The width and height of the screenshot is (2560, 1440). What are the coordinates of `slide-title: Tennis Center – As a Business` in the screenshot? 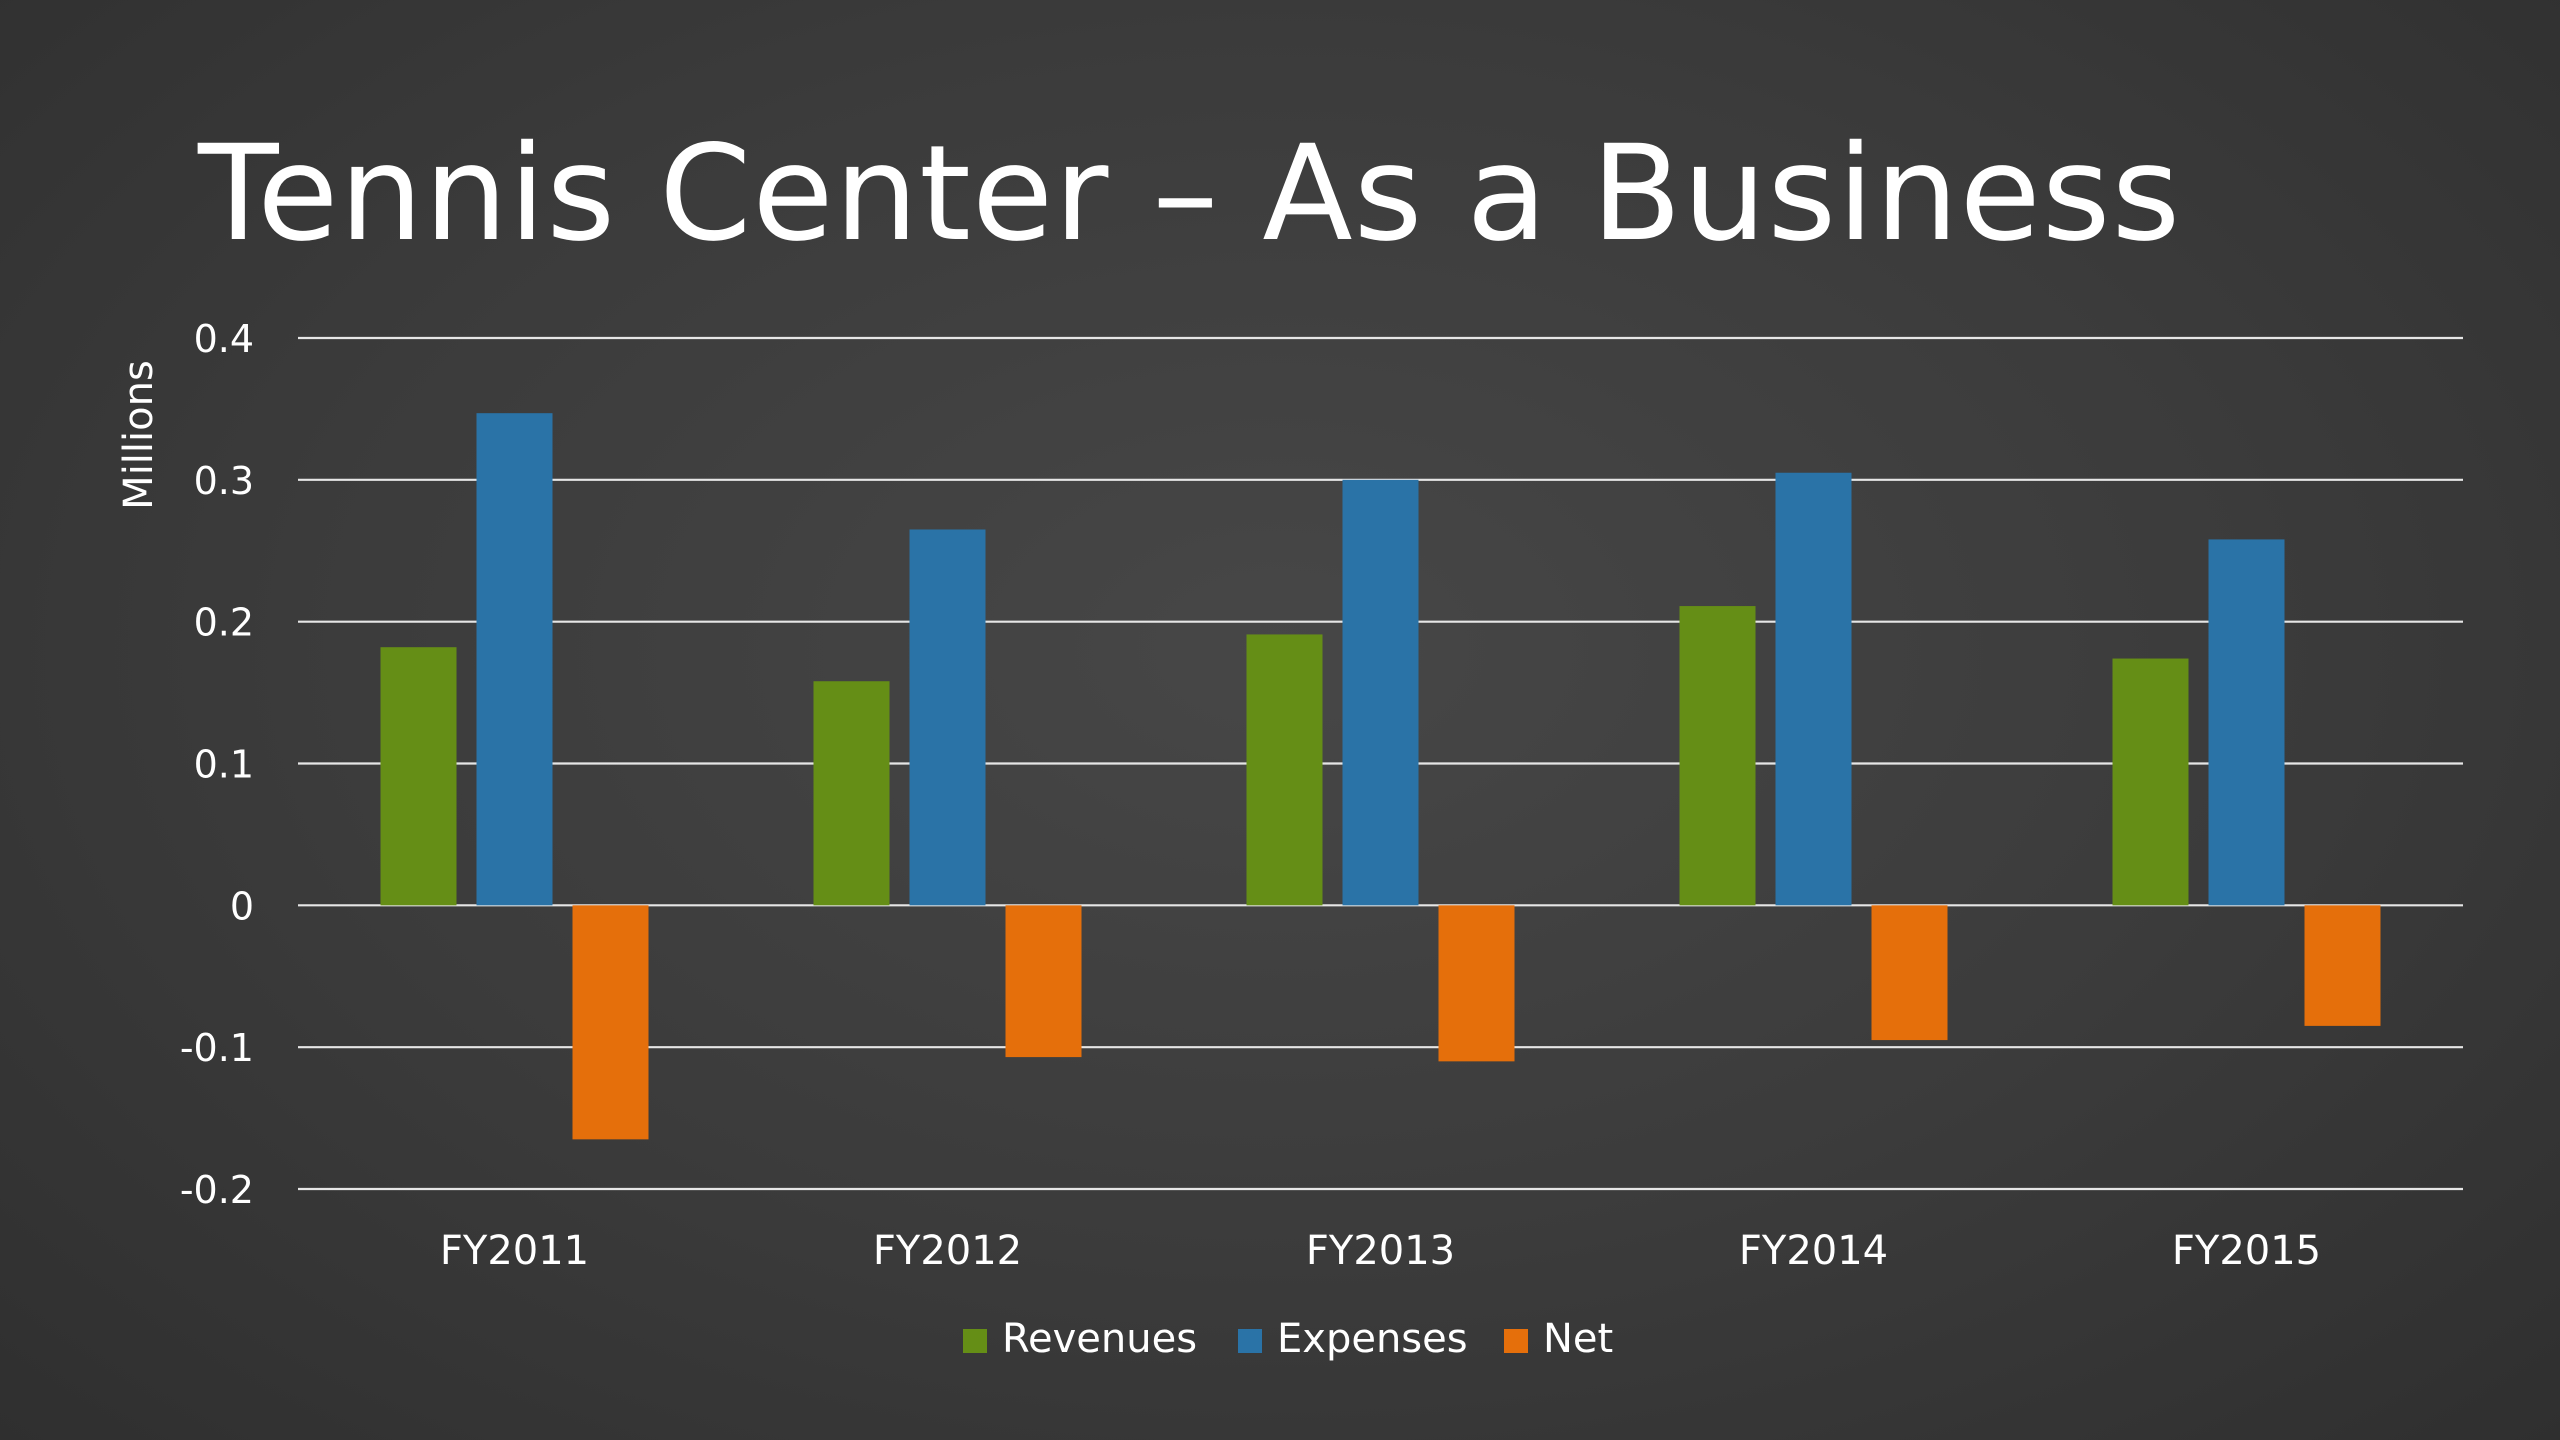 It's located at (1190, 194).